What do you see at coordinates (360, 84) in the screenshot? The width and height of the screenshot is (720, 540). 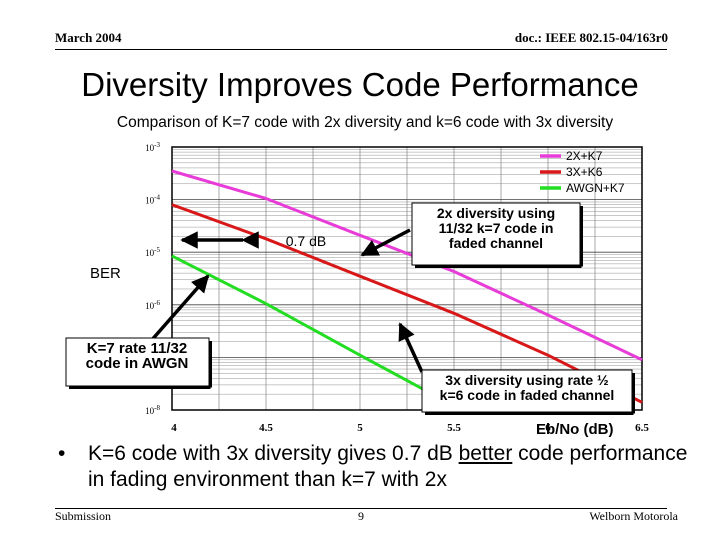 I see `slide-title: Diversity Improves Code Performance` at bounding box center [360, 84].